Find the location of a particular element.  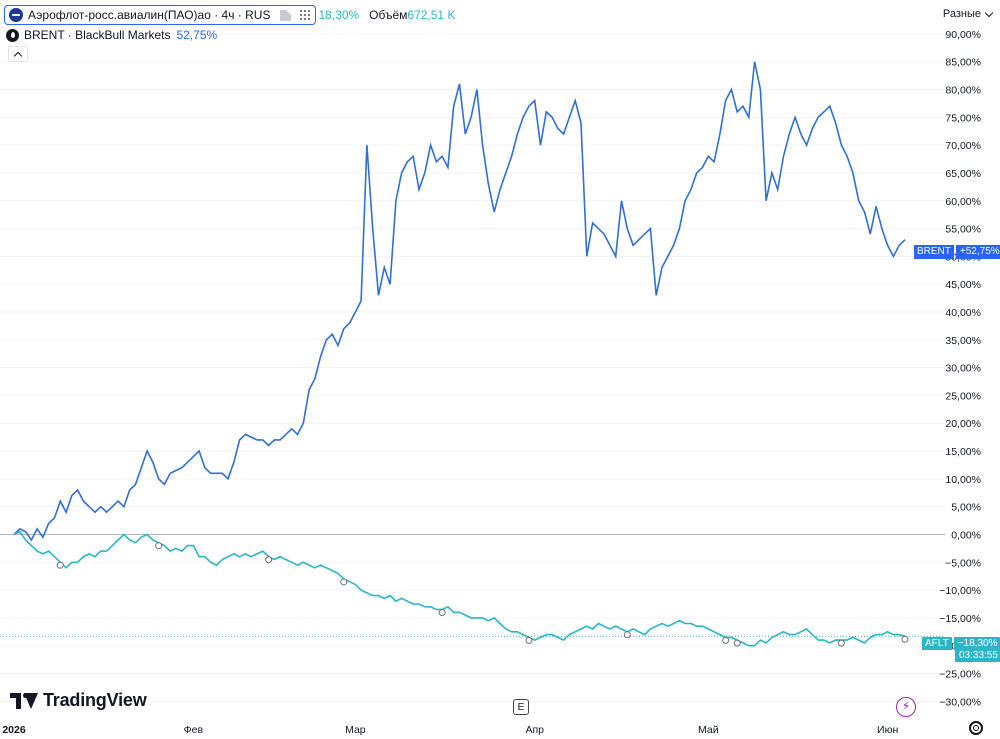

y-tick-label: −10,00% is located at coordinates (960, 591).